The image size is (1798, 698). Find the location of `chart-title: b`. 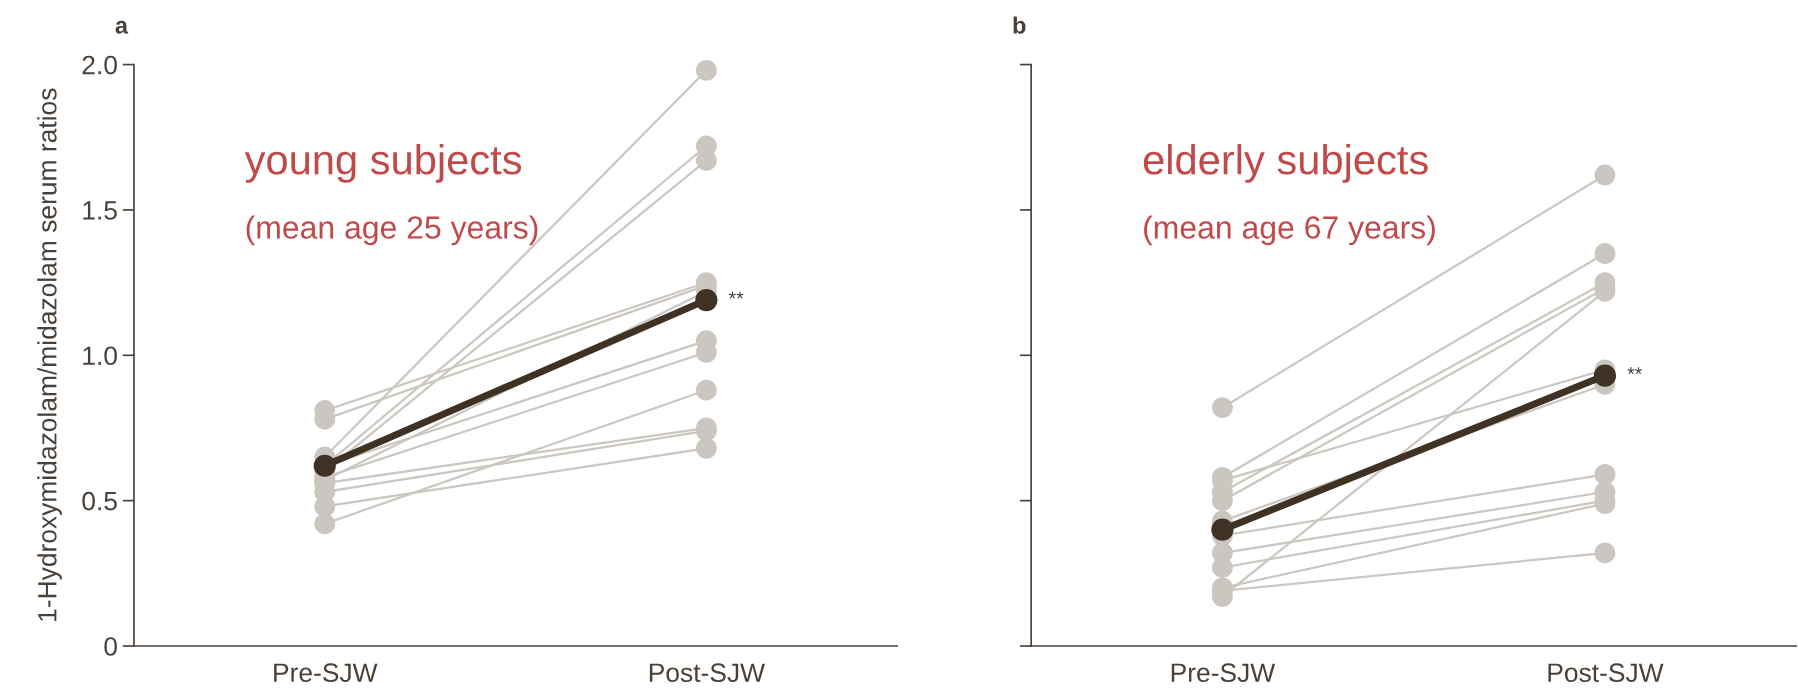

chart-title: b is located at coordinates (1019, 25).